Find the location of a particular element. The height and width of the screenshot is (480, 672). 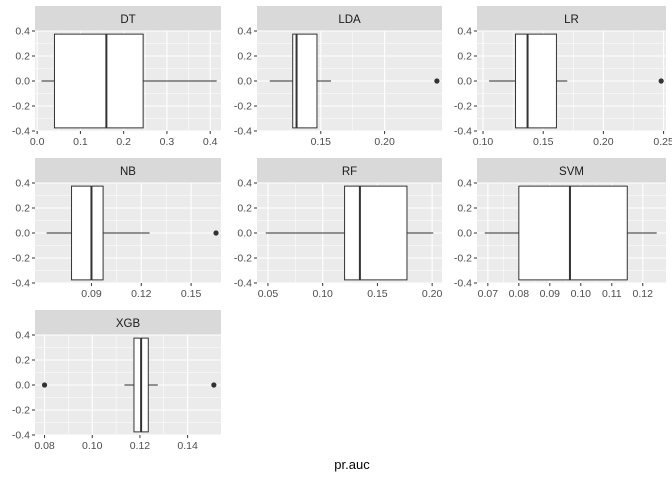

x-tick-label: 0.4 is located at coordinates (210, 142).